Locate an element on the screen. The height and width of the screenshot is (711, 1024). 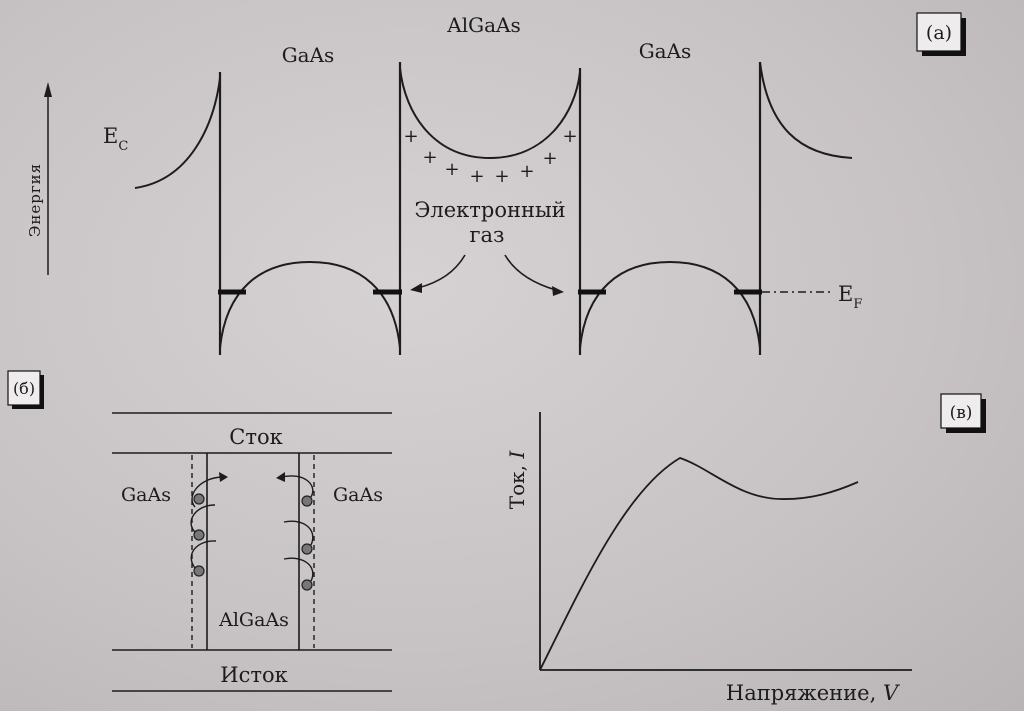
panel-c-tag-box is located at coordinates (961, 411).